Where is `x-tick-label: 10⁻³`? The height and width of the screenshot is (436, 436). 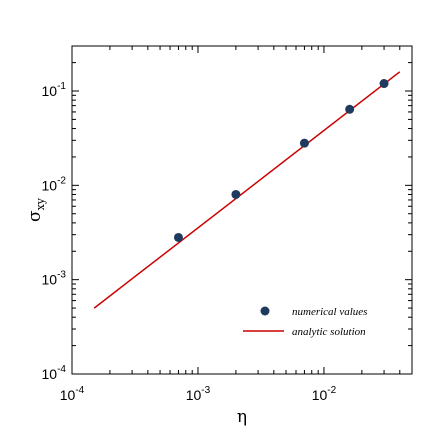
x-tick-label: 10⁻³ is located at coordinates (198, 394).